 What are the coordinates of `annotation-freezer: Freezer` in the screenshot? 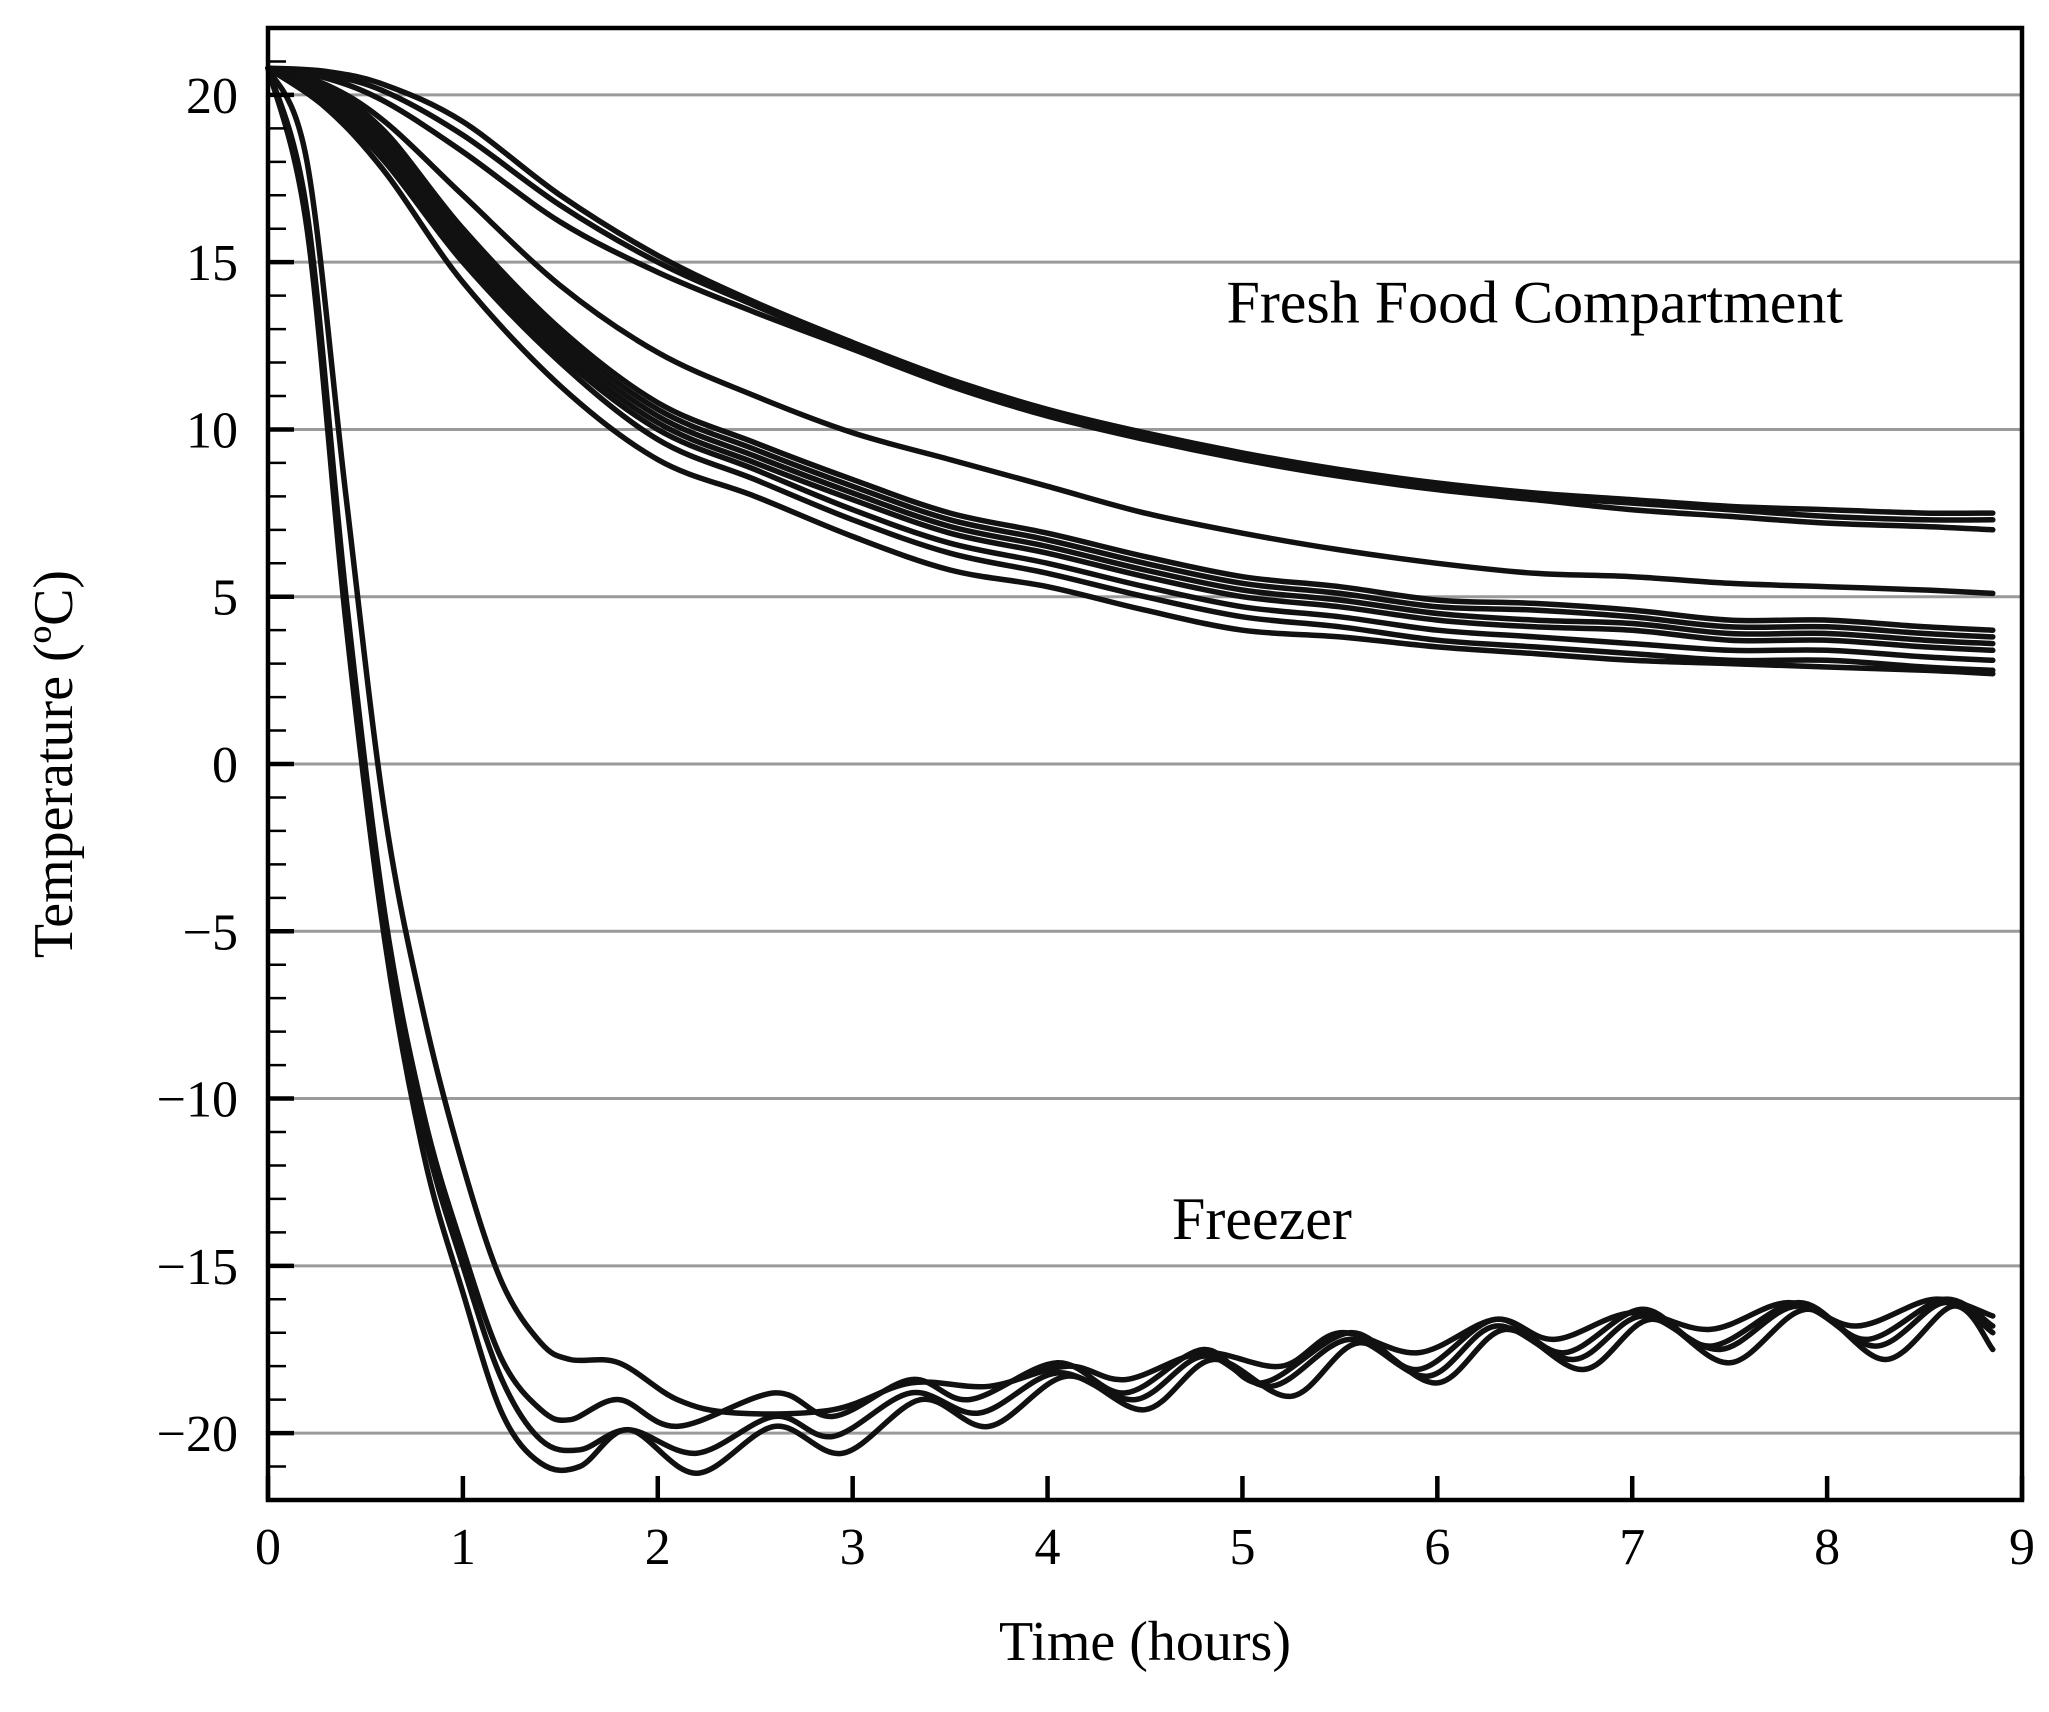 It's located at (1262, 1219).